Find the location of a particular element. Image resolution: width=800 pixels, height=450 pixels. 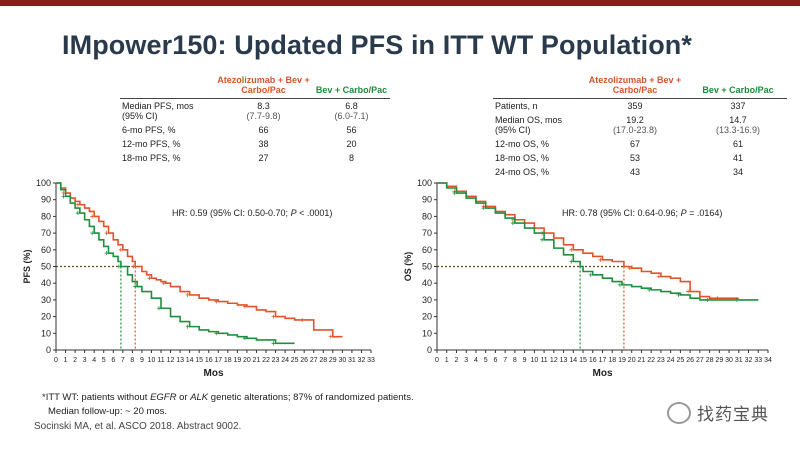

x-tick-label: 18 is located at coordinates (228, 360).